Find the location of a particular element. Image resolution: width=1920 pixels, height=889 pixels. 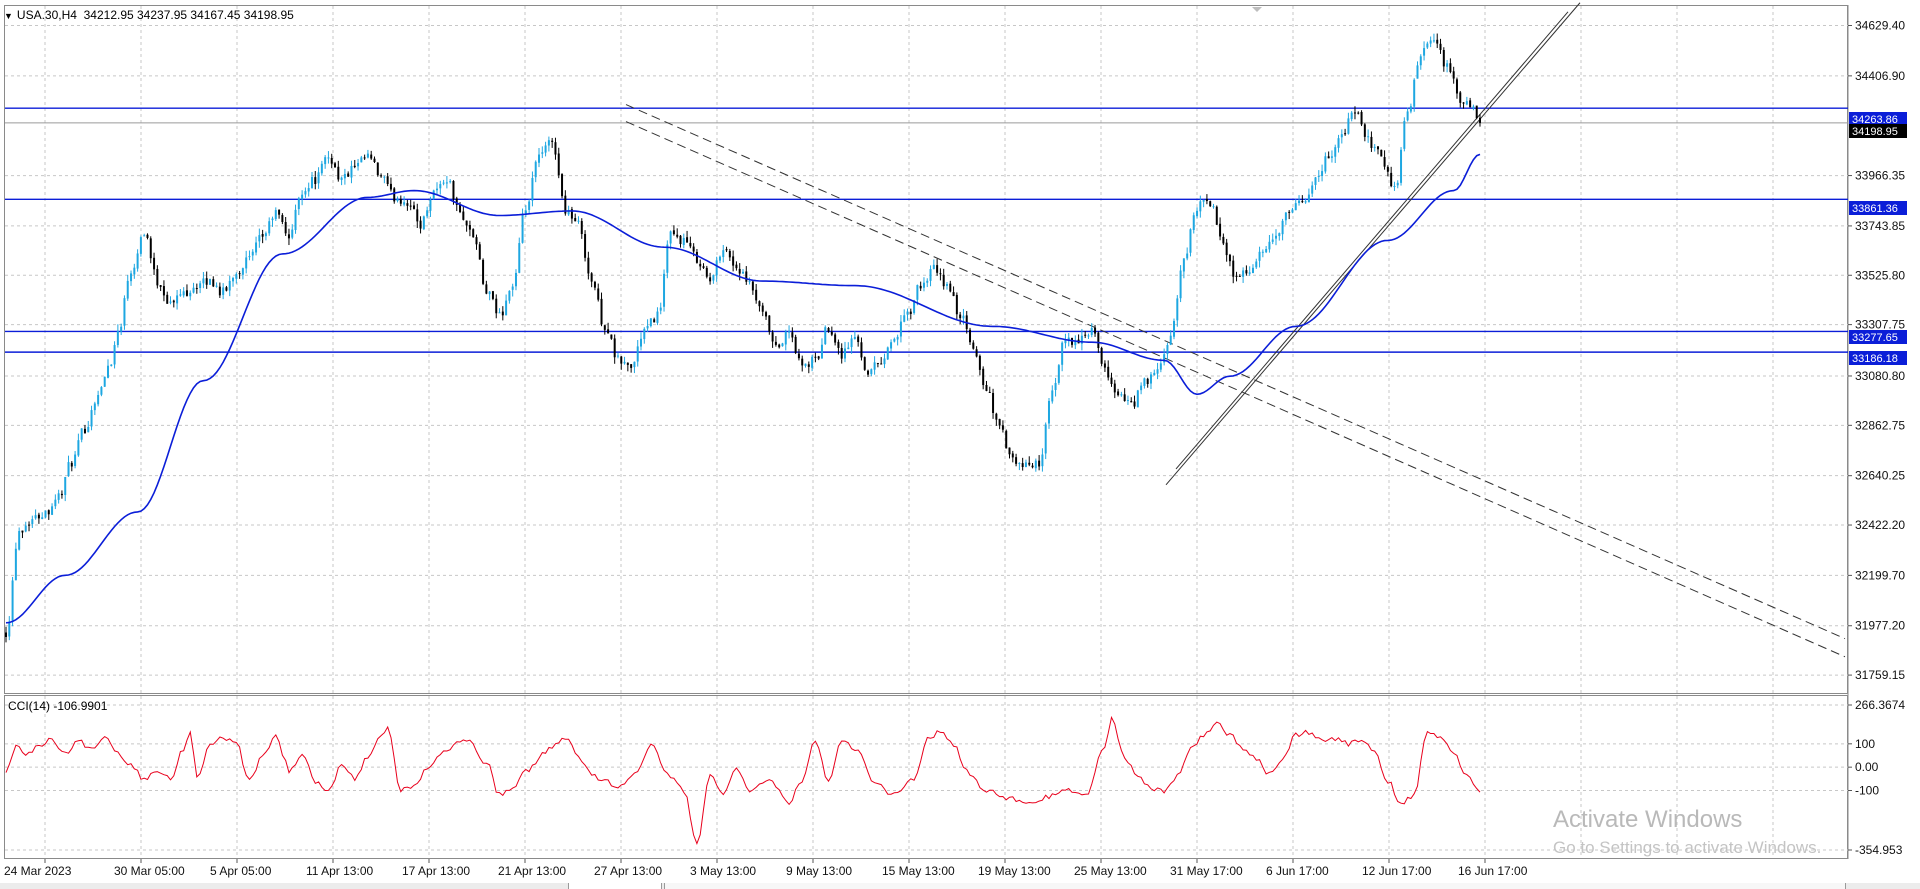

dropdown-triangle-icon: ▼ is located at coordinates (8, 16).